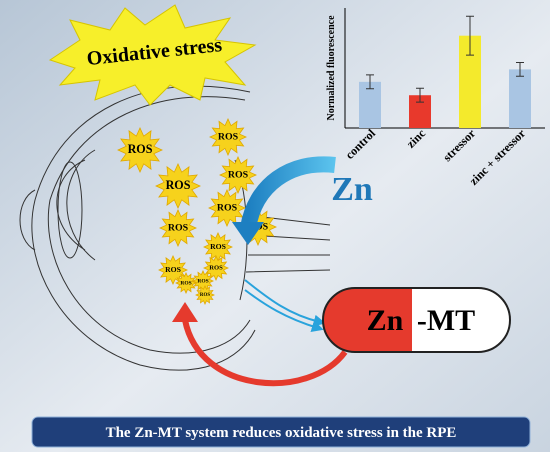 This screenshot has width=550, height=452. Describe the element at coordinates (446, 320) in the screenshot. I see `capsule-right-label: -MT` at that location.